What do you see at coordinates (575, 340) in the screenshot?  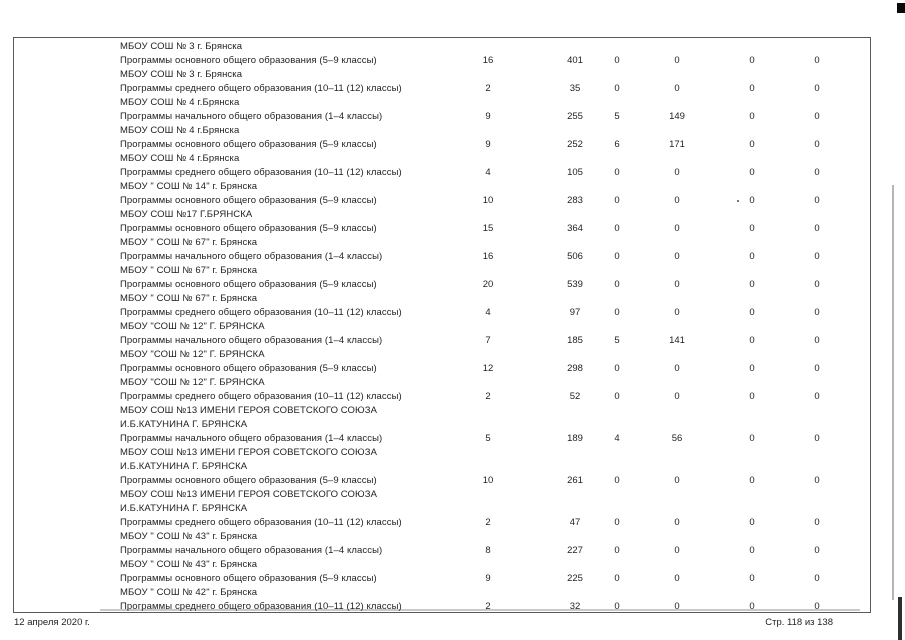 I see `value-cell: 185` at bounding box center [575, 340].